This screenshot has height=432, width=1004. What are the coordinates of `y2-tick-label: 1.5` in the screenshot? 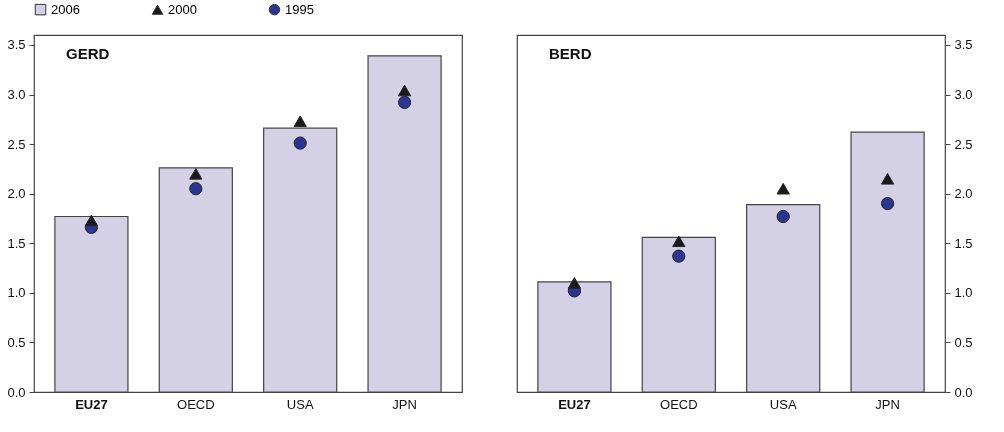 It's located at (963, 243).